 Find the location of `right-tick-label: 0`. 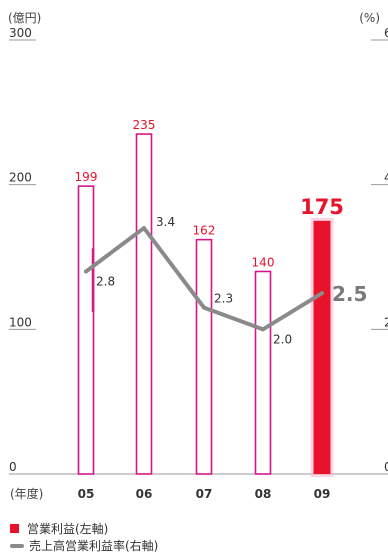

right-tick-label: 0 is located at coordinates (386, 467).